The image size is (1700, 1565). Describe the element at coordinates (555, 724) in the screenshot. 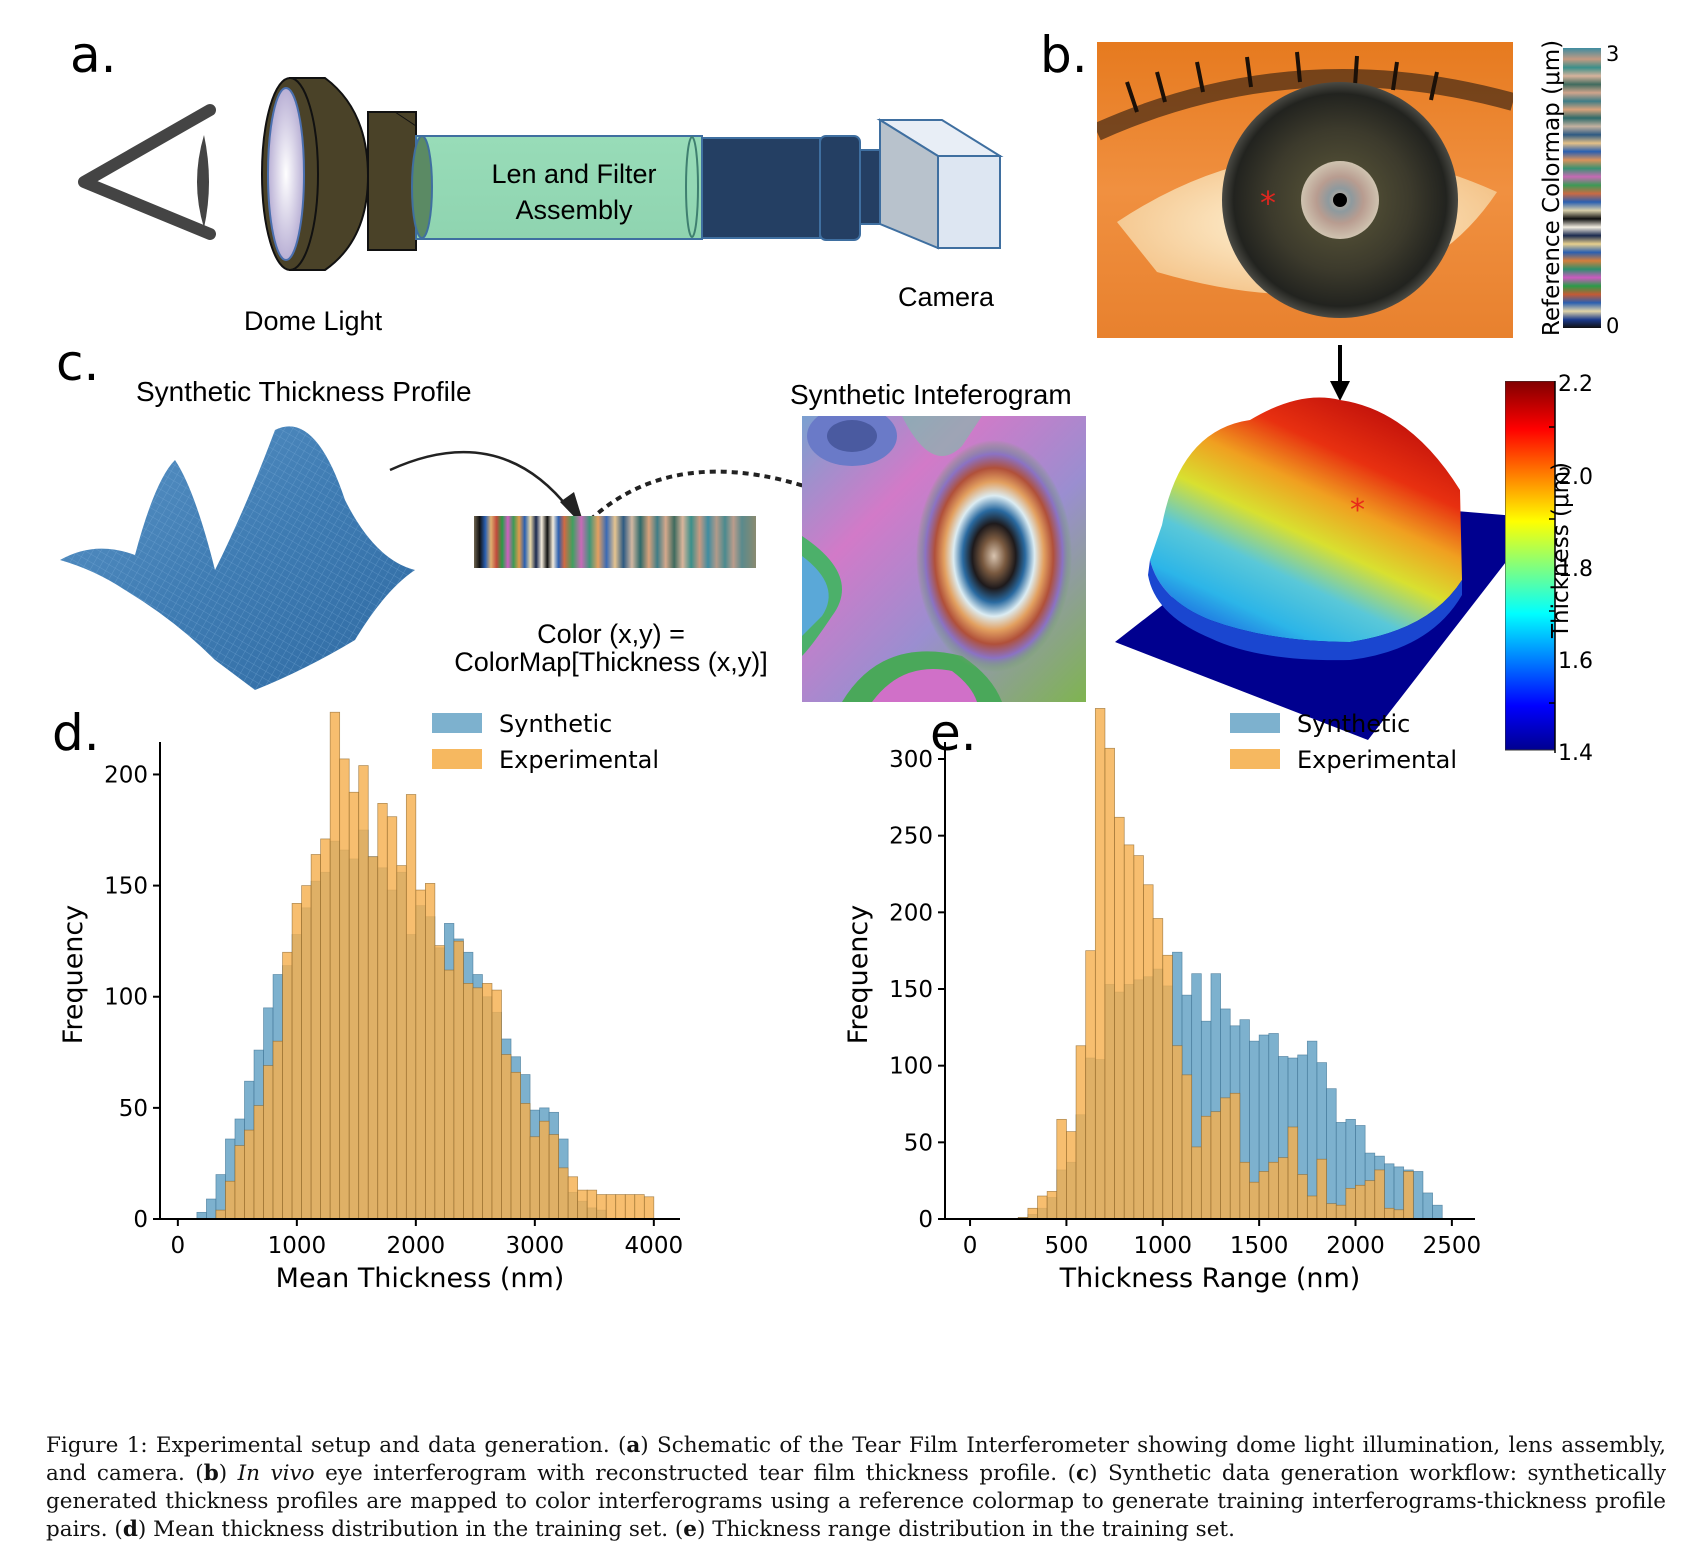

I see `legend-label-synthetic: Synthetic` at that location.